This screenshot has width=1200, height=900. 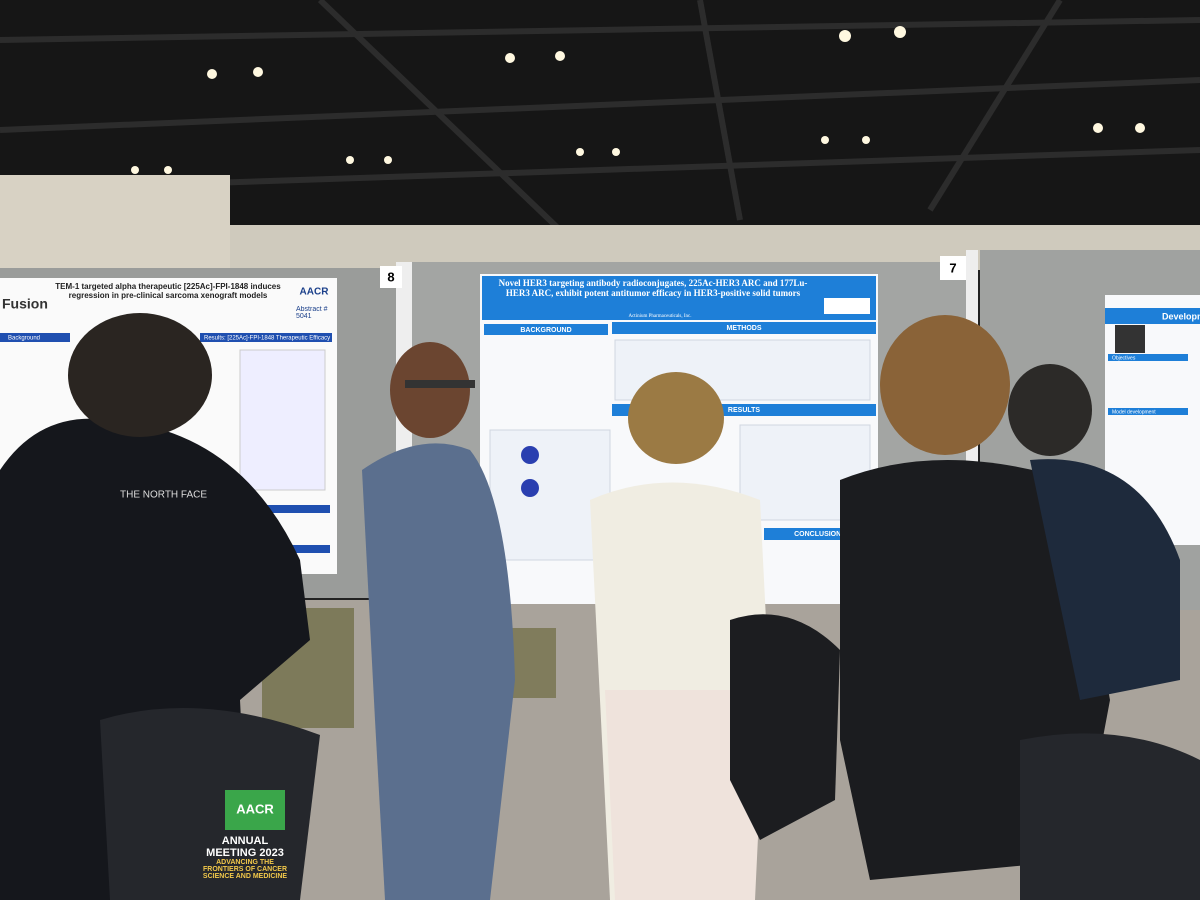 What do you see at coordinates (25, 304) in the screenshot?
I see `poster-logo: Fusion` at bounding box center [25, 304].